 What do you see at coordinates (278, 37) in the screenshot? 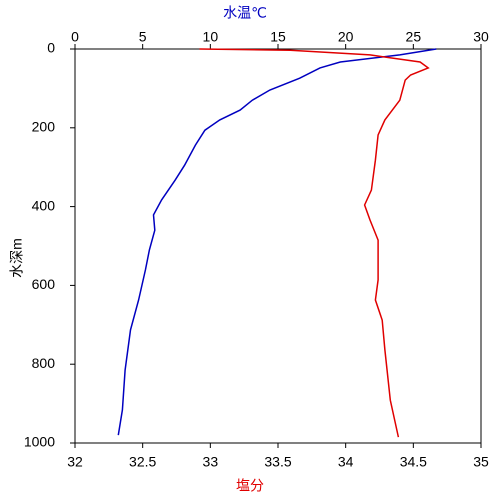
I see `x2-tick-label: 15` at bounding box center [278, 37].